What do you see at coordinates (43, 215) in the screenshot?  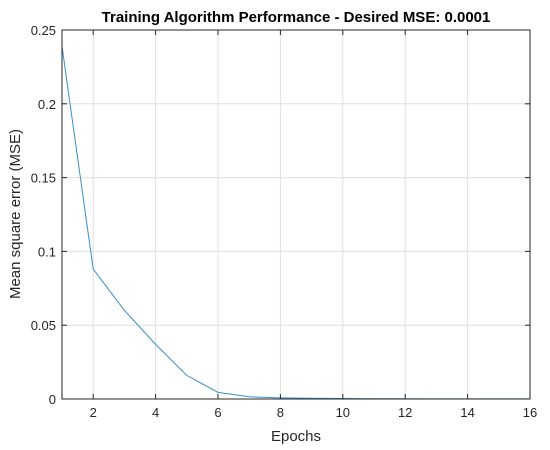 I see `y-tick-labels: 0 0.05 0.1 0.15 0.2 0.25` at bounding box center [43, 215].